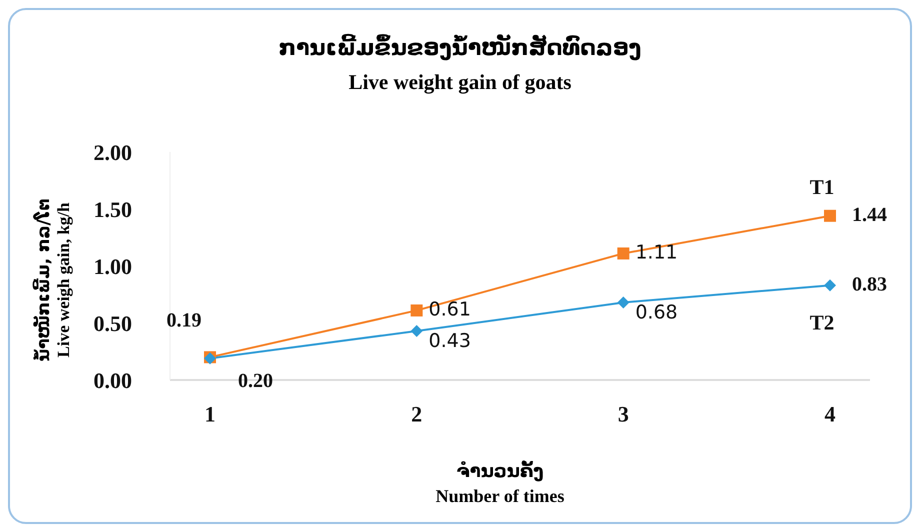 This screenshot has width=920, height=530. Describe the element at coordinates (460, 82) in the screenshot. I see `chart-subtitle: Live weight gain of goats` at that location.